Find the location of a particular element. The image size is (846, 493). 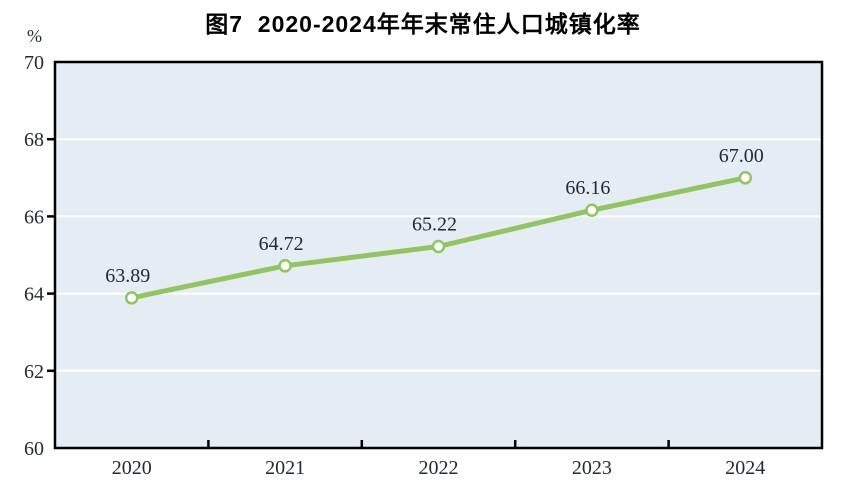

x-category-label: 2020 is located at coordinates (132, 468).